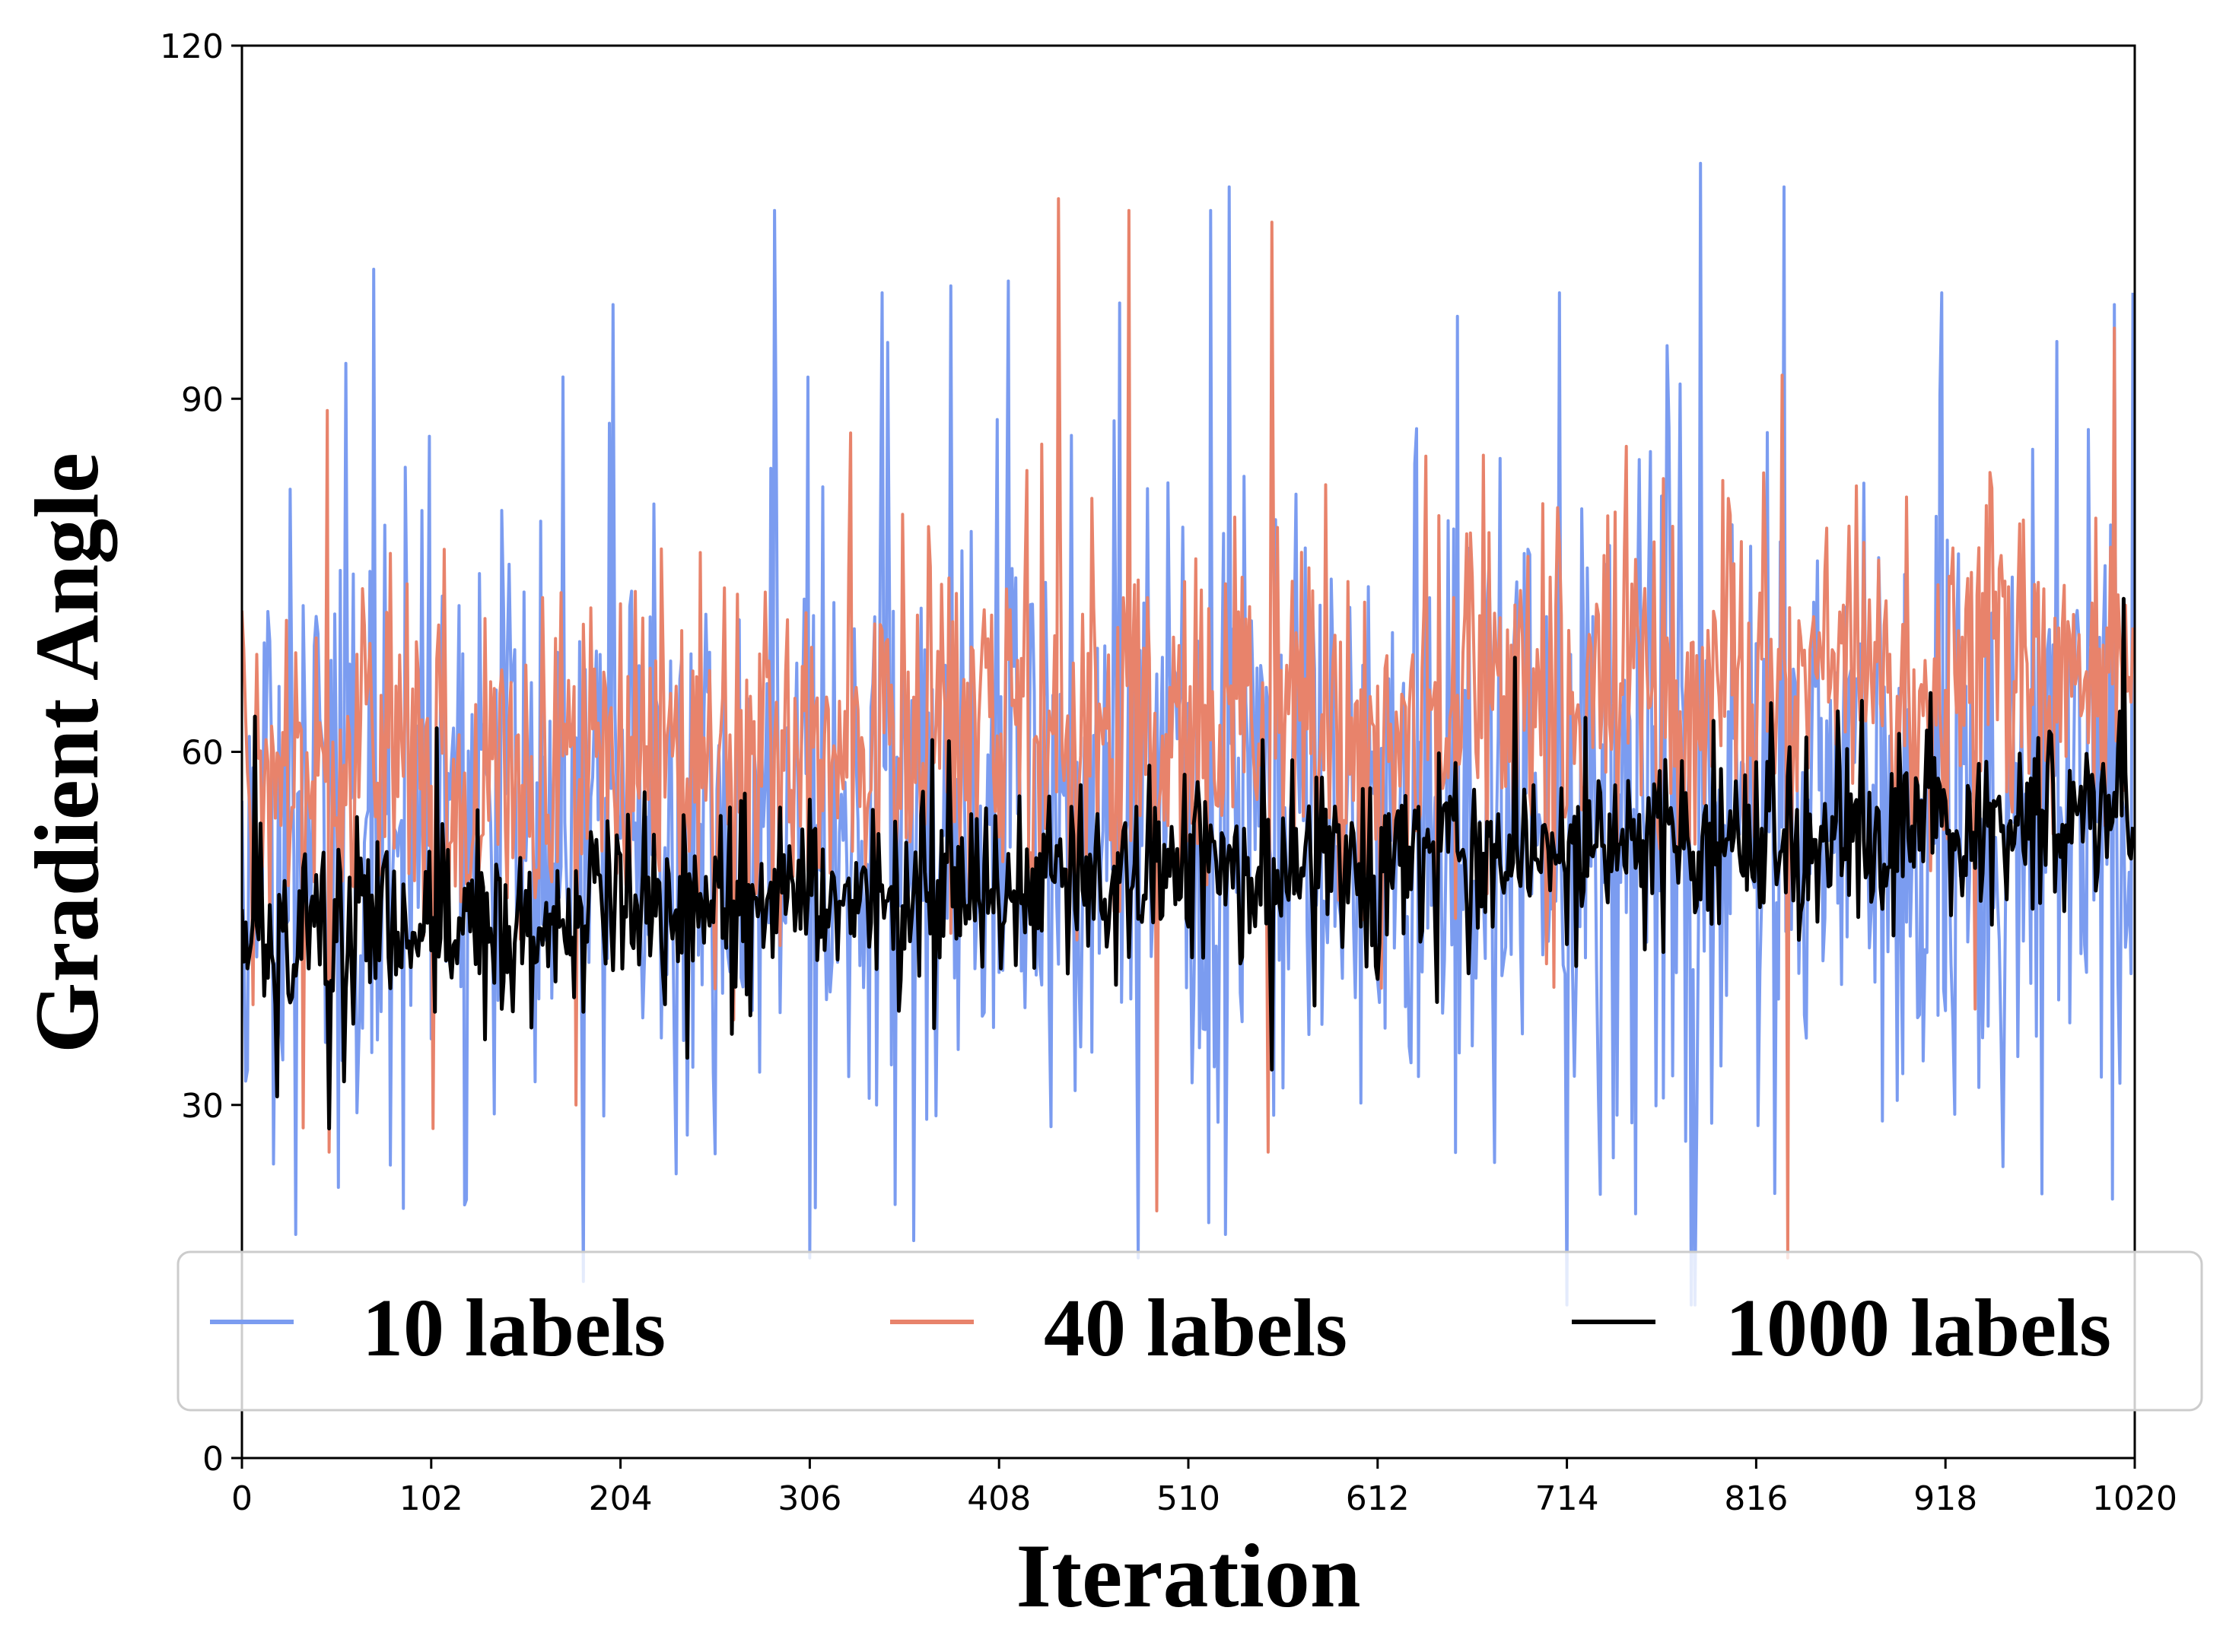  What do you see at coordinates (192, 46) in the screenshot?
I see `y-tick-label: 120` at bounding box center [192, 46].